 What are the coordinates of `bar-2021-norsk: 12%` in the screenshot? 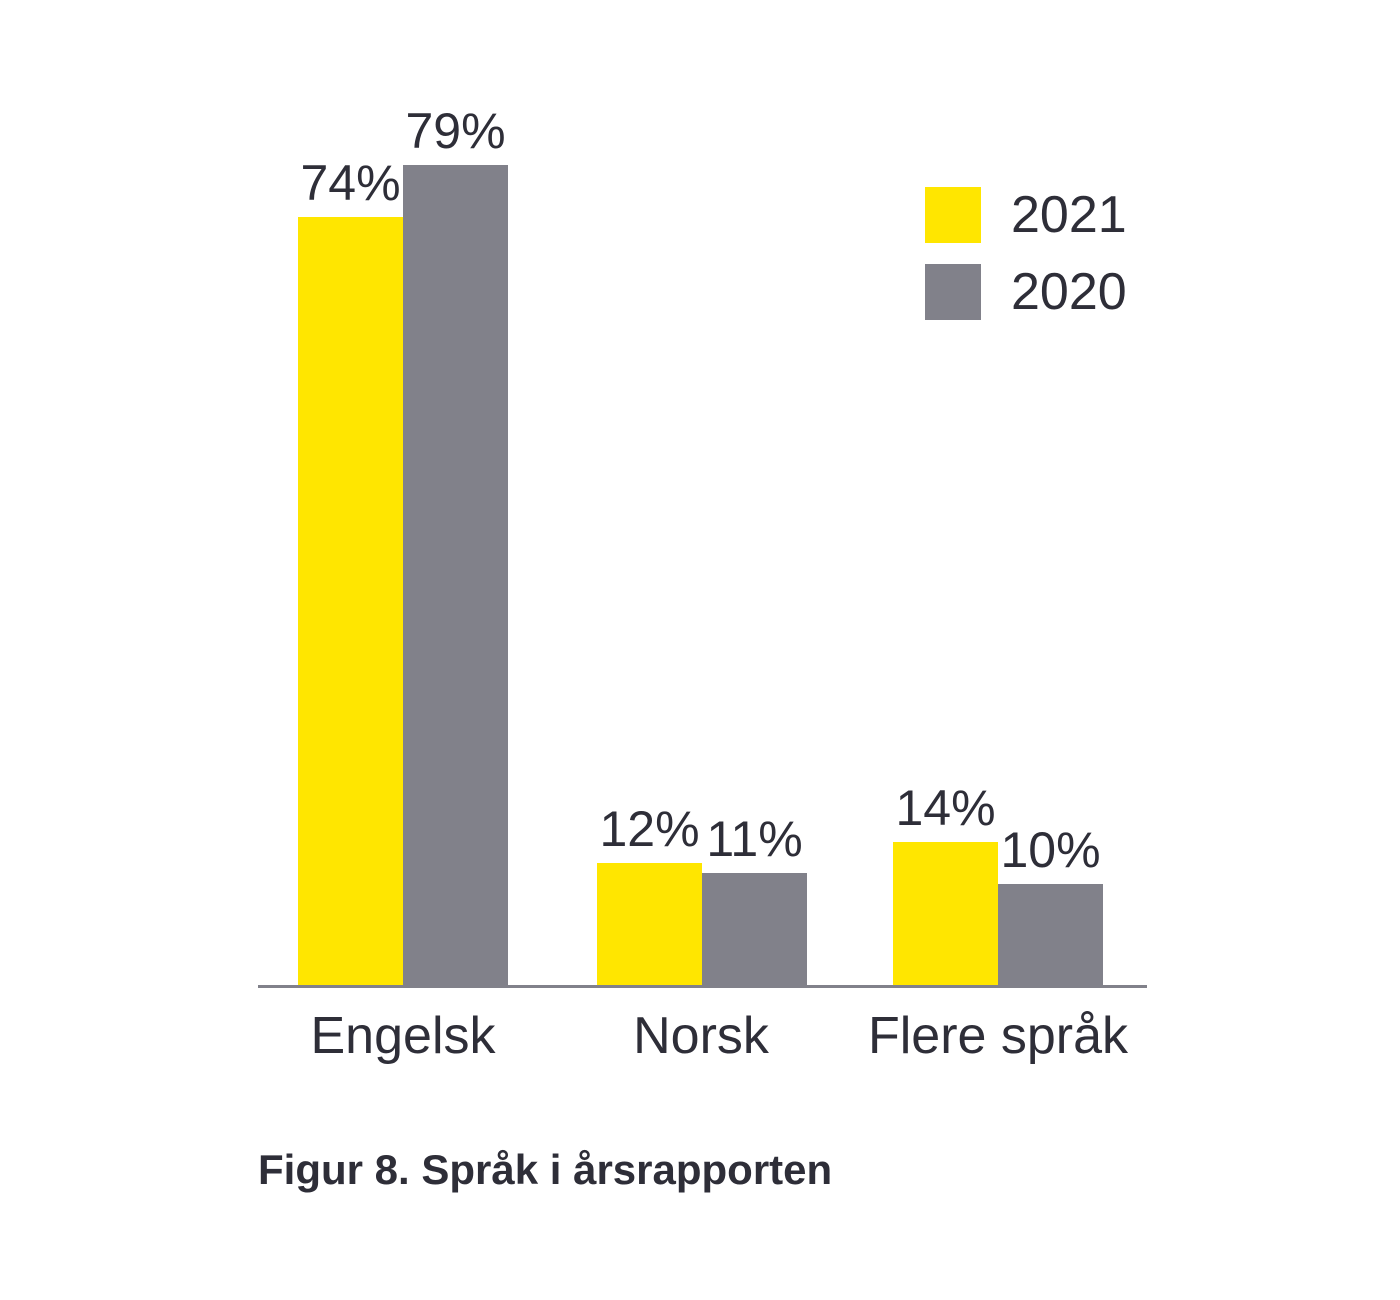 It's located at (649, 895).